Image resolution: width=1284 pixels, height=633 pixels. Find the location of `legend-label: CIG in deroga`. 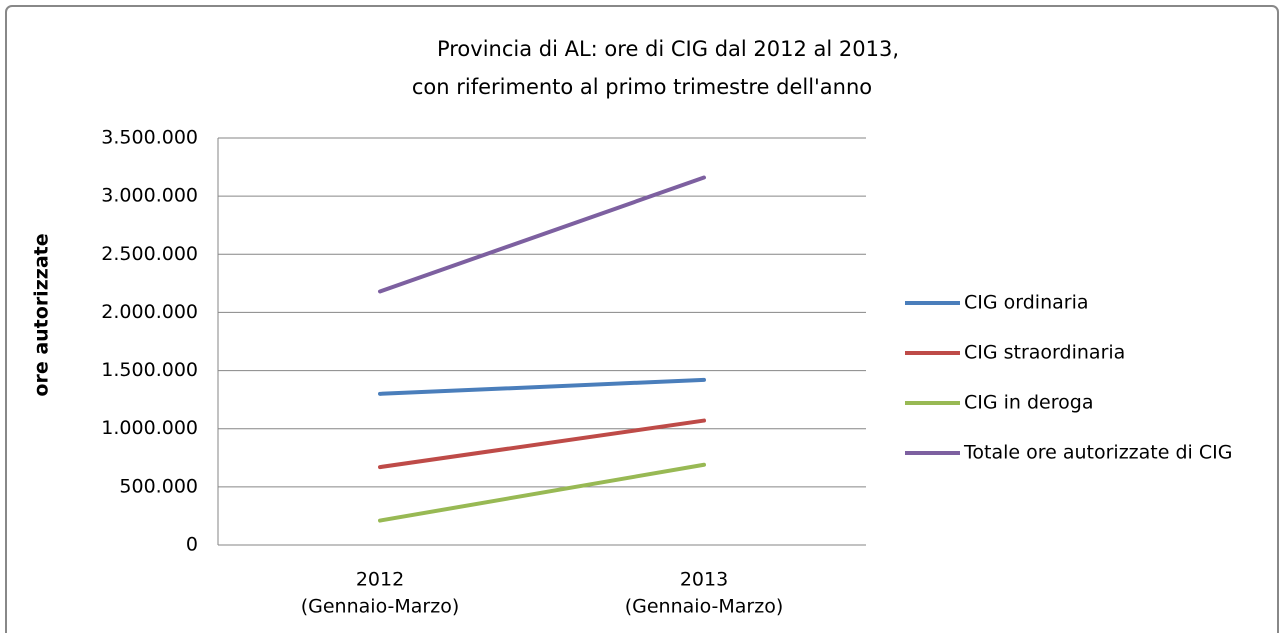

legend-label: CIG in deroga is located at coordinates (1028, 403).